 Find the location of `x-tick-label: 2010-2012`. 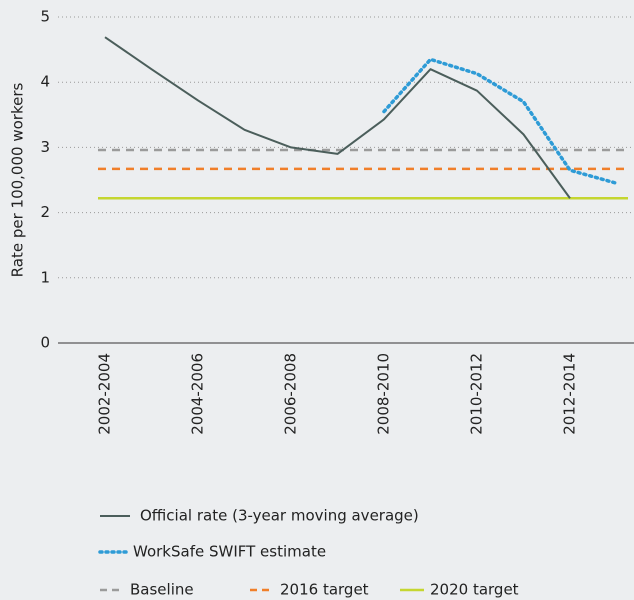

x-tick-label: 2010-2012 is located at coordinates (477, 394).